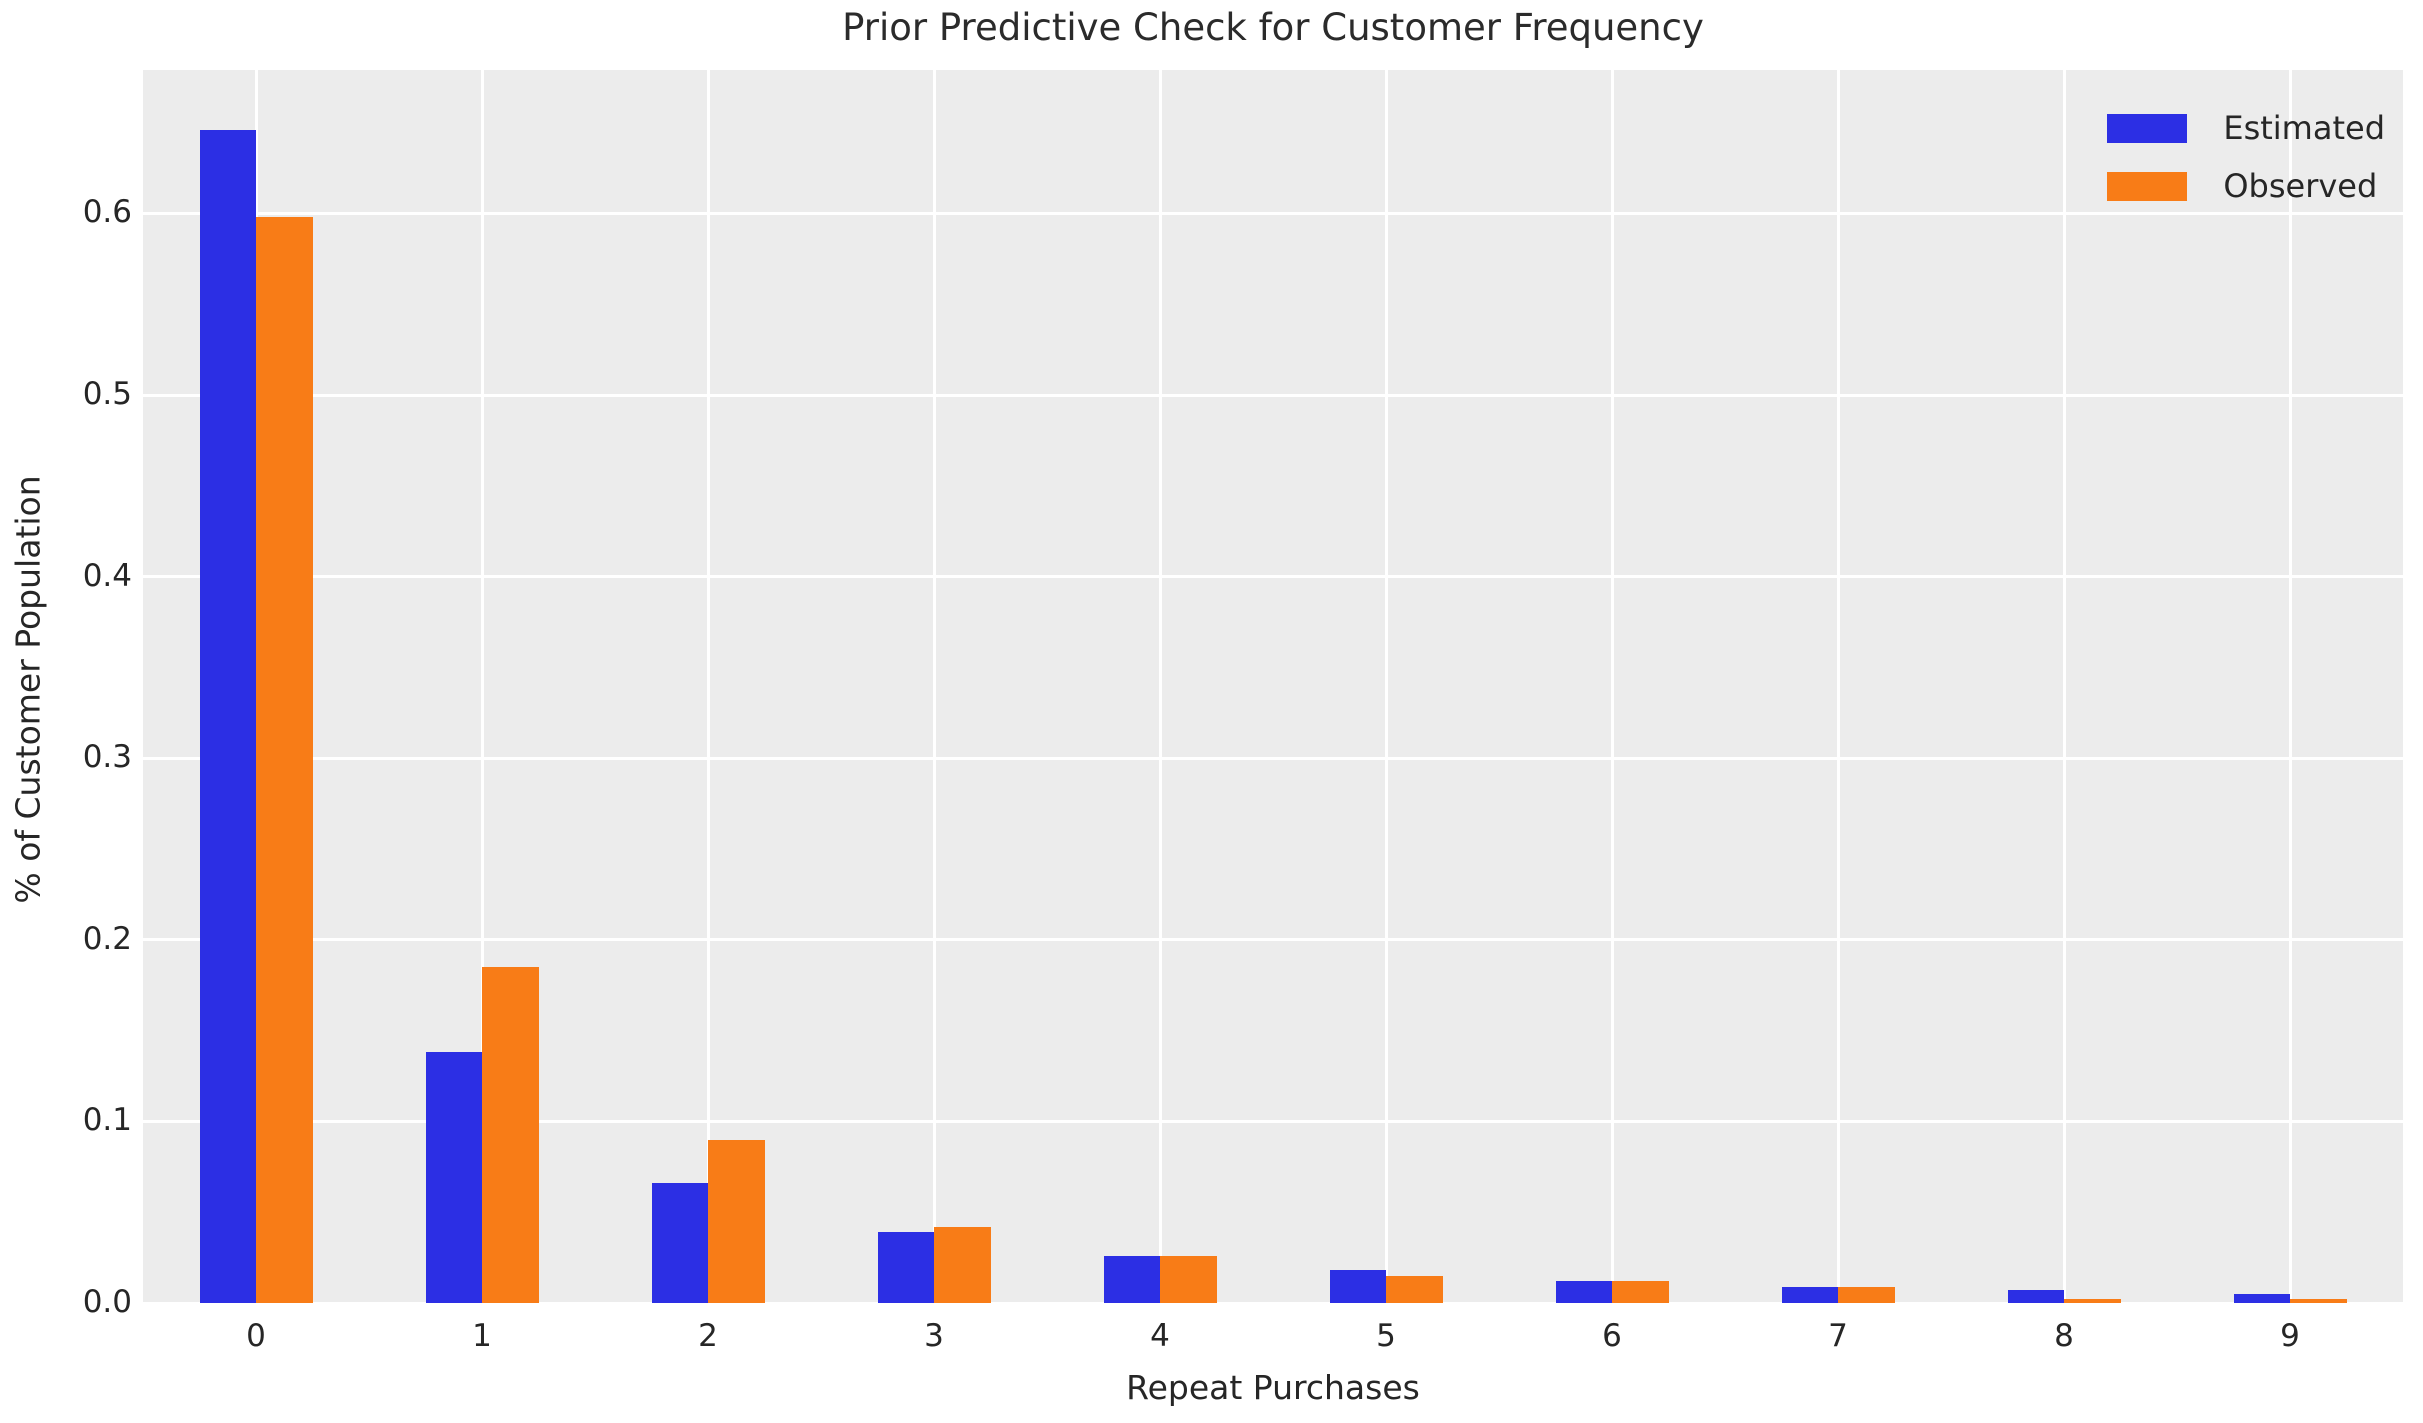 The width and height of the screenshot is (2423, 1423). Describe the element at coordinates (1273, 395) in the screenshot. I see `gridline-horizontal-0.5` at that location.